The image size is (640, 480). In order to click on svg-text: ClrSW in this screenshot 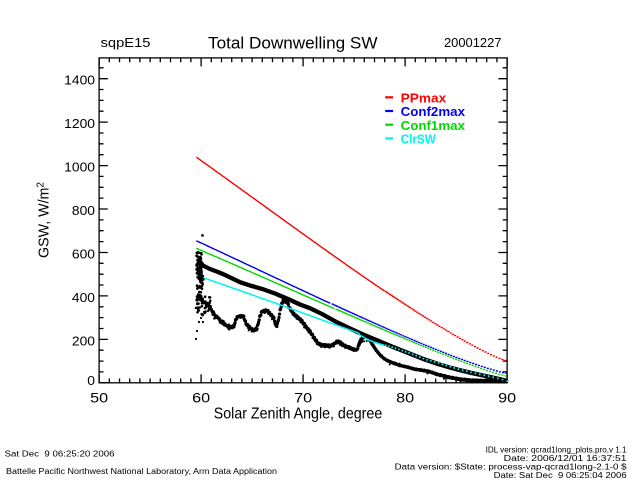, I will do `click(418, 140)`.